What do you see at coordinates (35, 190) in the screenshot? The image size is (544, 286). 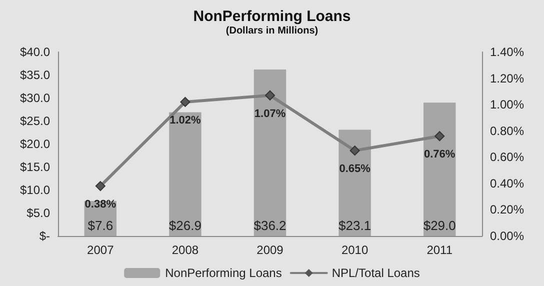 I see `y-tick-label: $10.0` at bounding box center [35, 190].